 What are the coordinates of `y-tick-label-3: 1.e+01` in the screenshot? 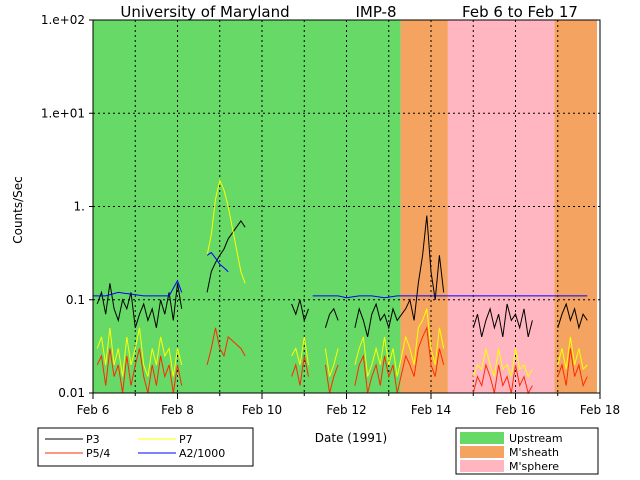 It's located at (63, 113).